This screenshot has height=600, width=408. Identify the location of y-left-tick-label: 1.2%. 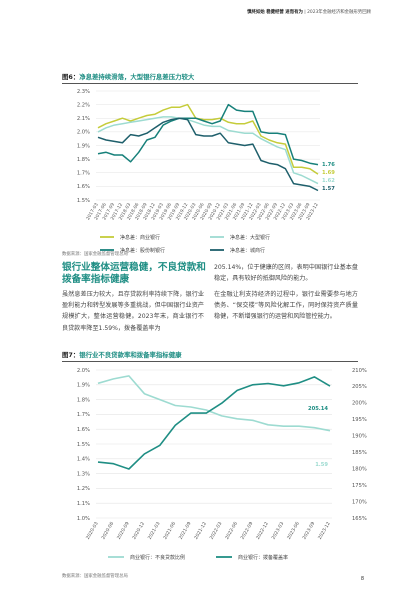
(83, 489).